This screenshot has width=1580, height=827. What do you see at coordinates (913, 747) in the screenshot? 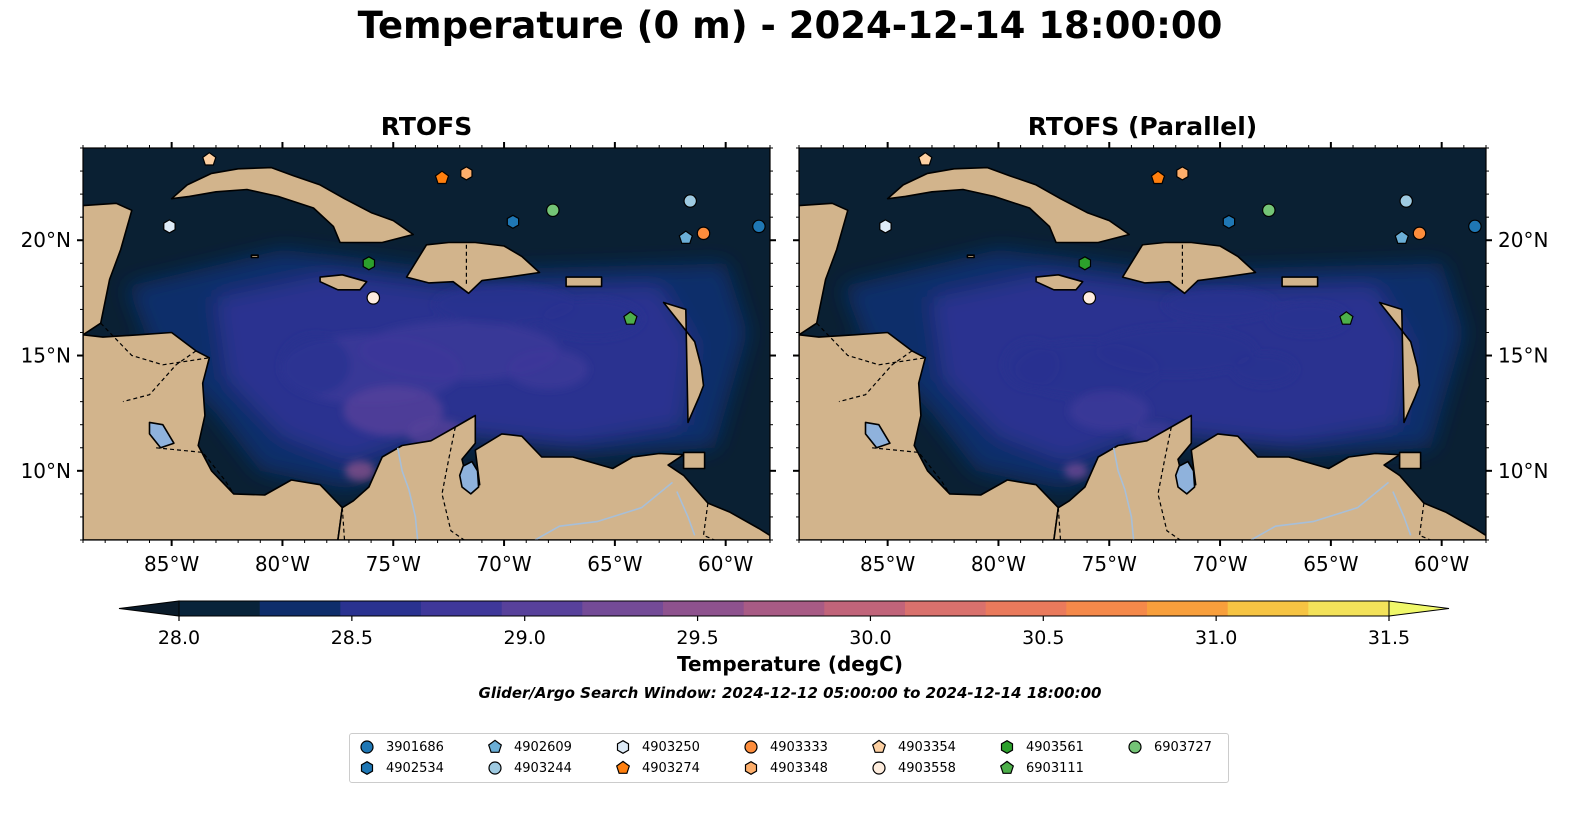
I see `legend-item: 4903354` at bounding box center [913, 747].